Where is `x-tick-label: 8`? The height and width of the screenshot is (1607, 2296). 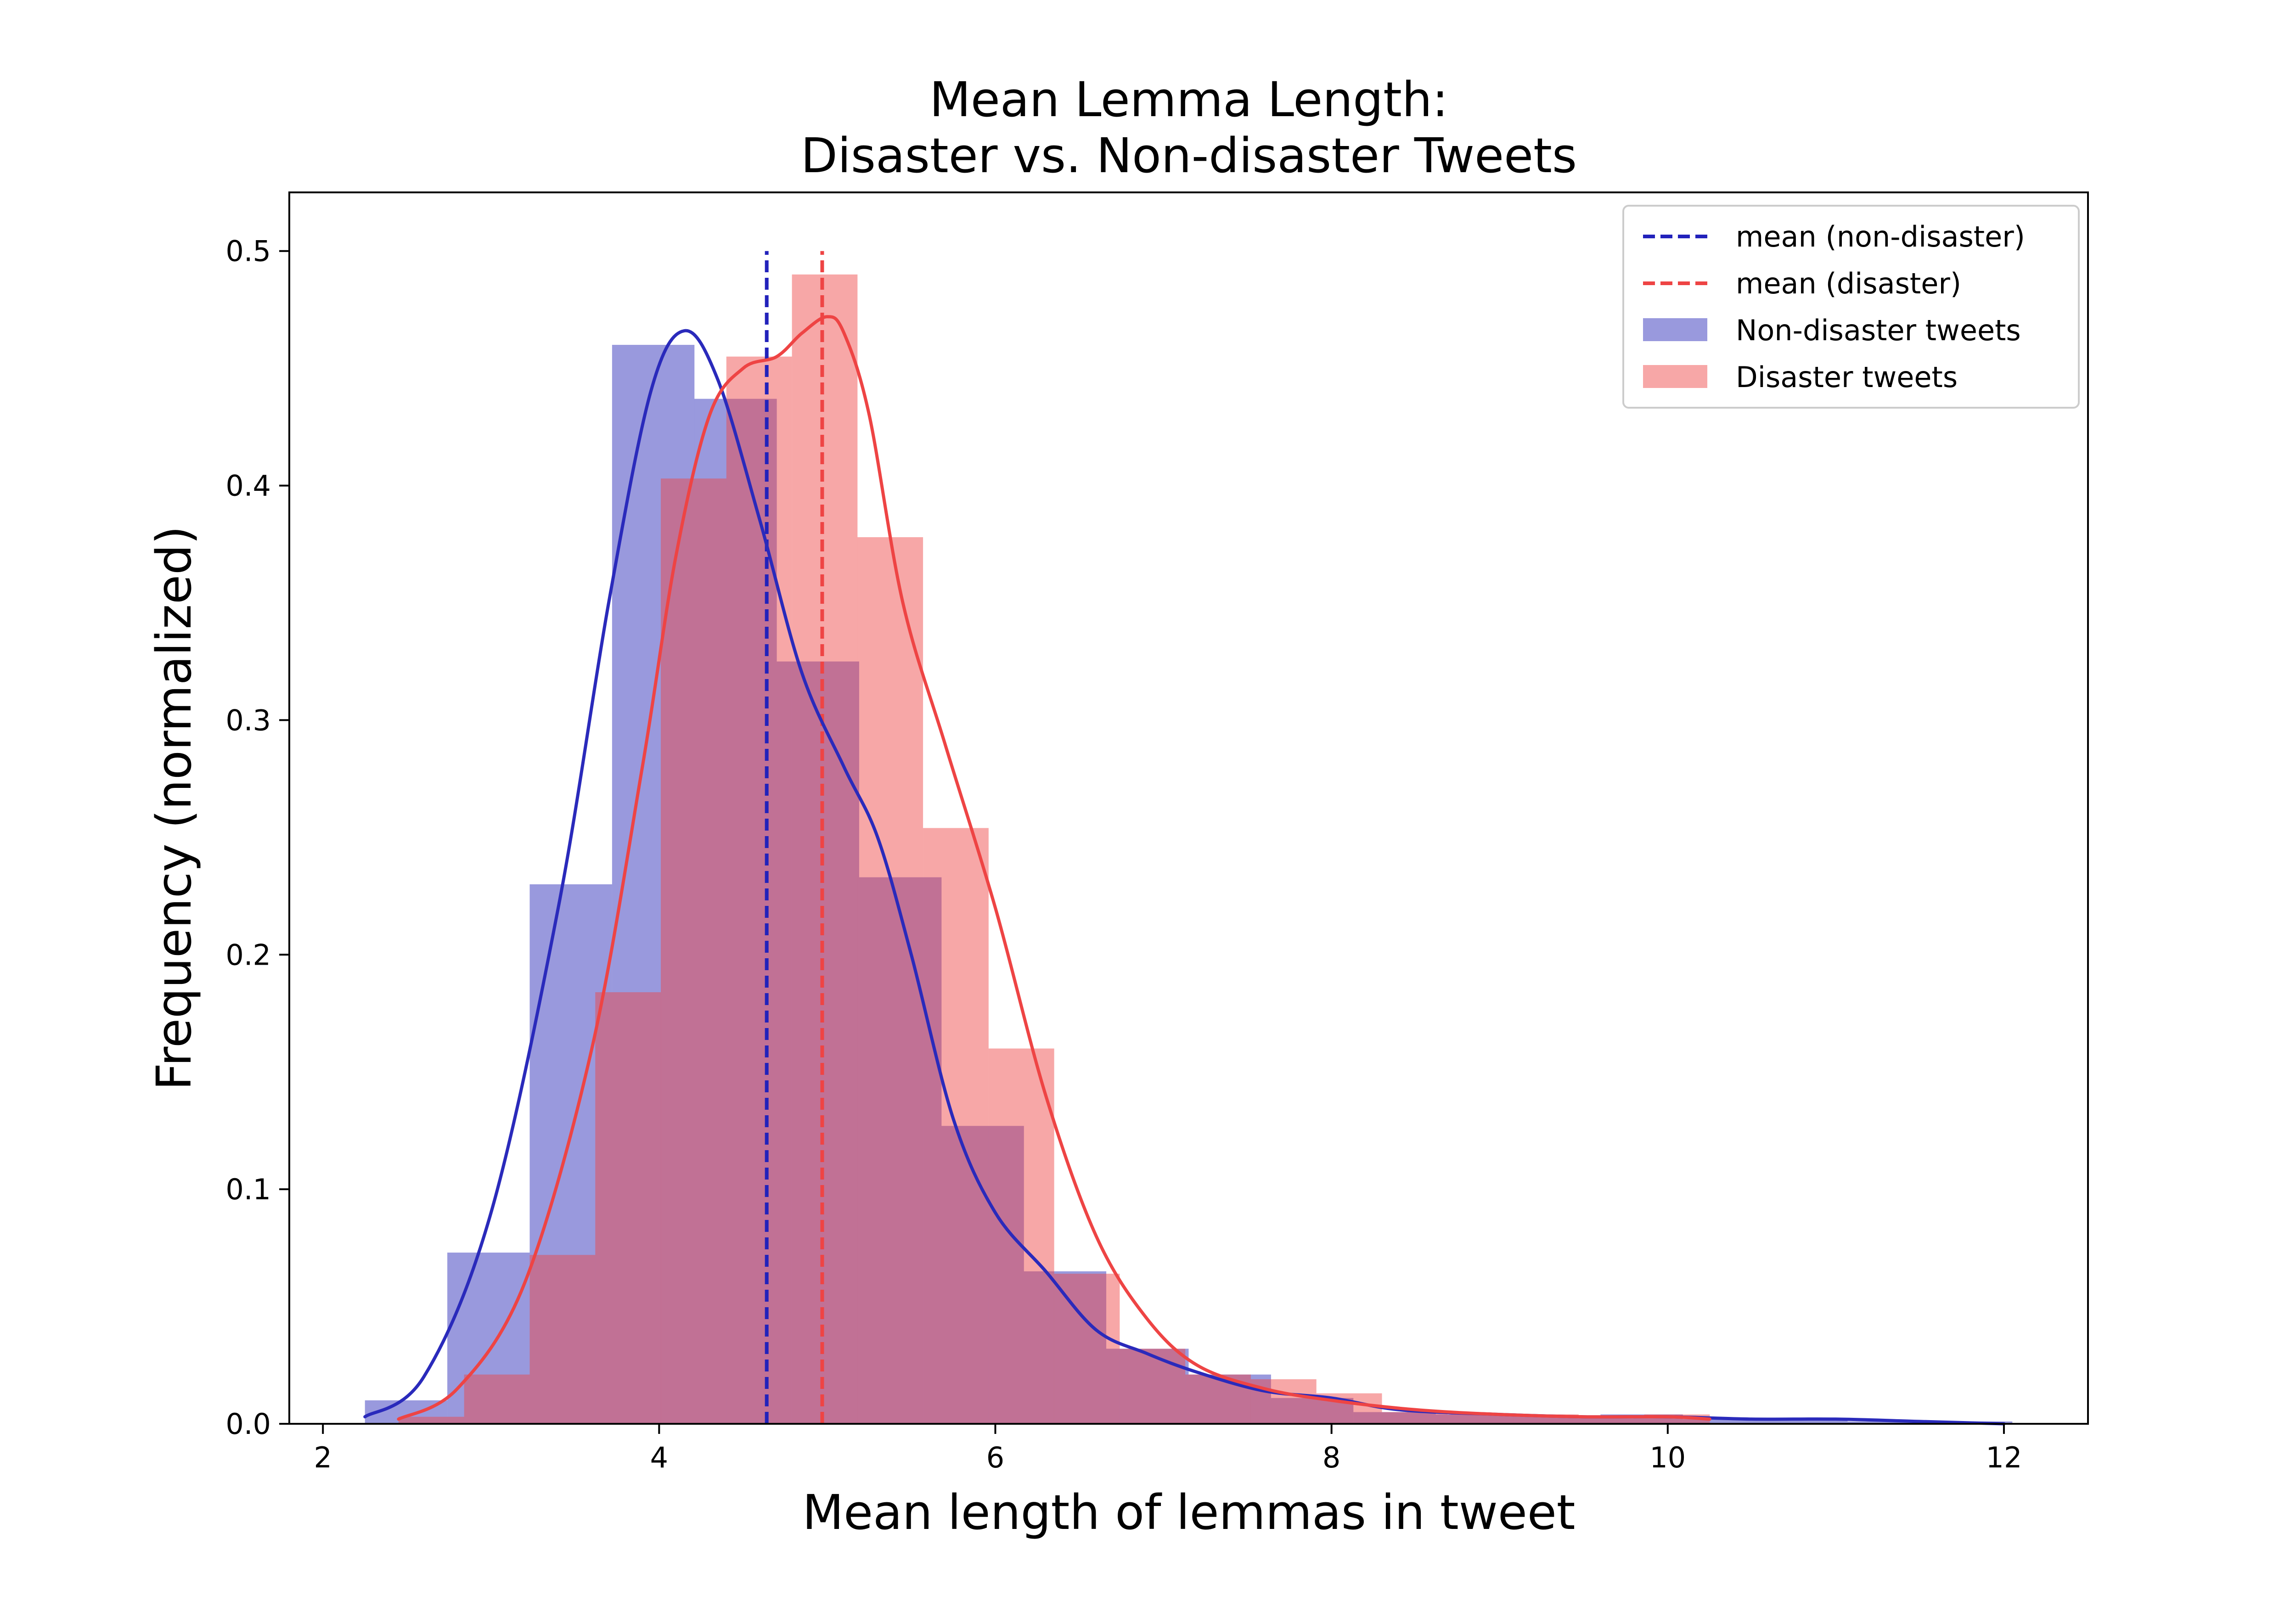
x-tick-label: 8 is located at coordinates (1331, 1457).